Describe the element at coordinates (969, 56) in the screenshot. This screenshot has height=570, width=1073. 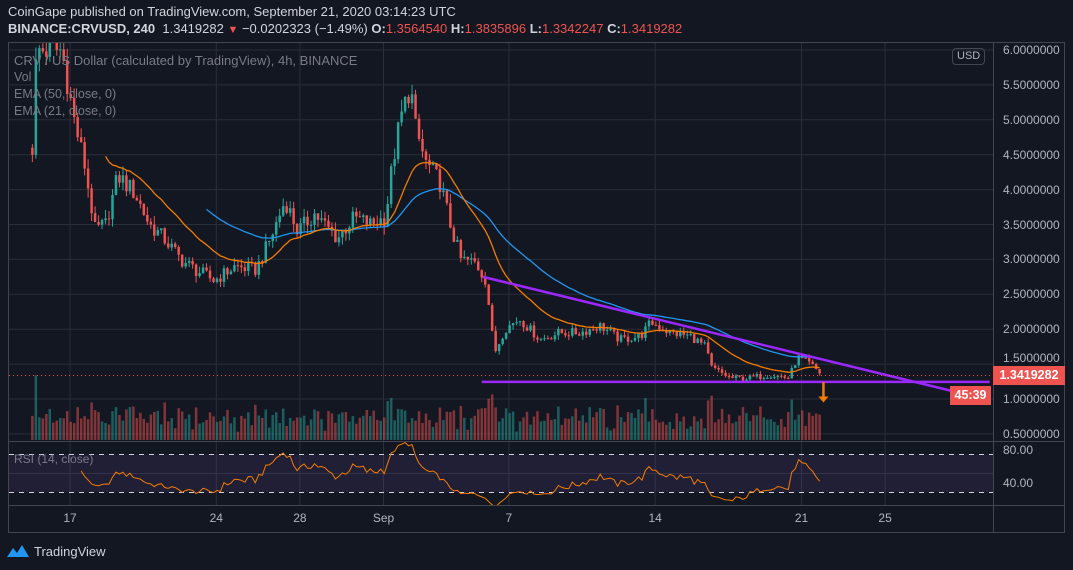
I see `currency-badge: USD` at that location.